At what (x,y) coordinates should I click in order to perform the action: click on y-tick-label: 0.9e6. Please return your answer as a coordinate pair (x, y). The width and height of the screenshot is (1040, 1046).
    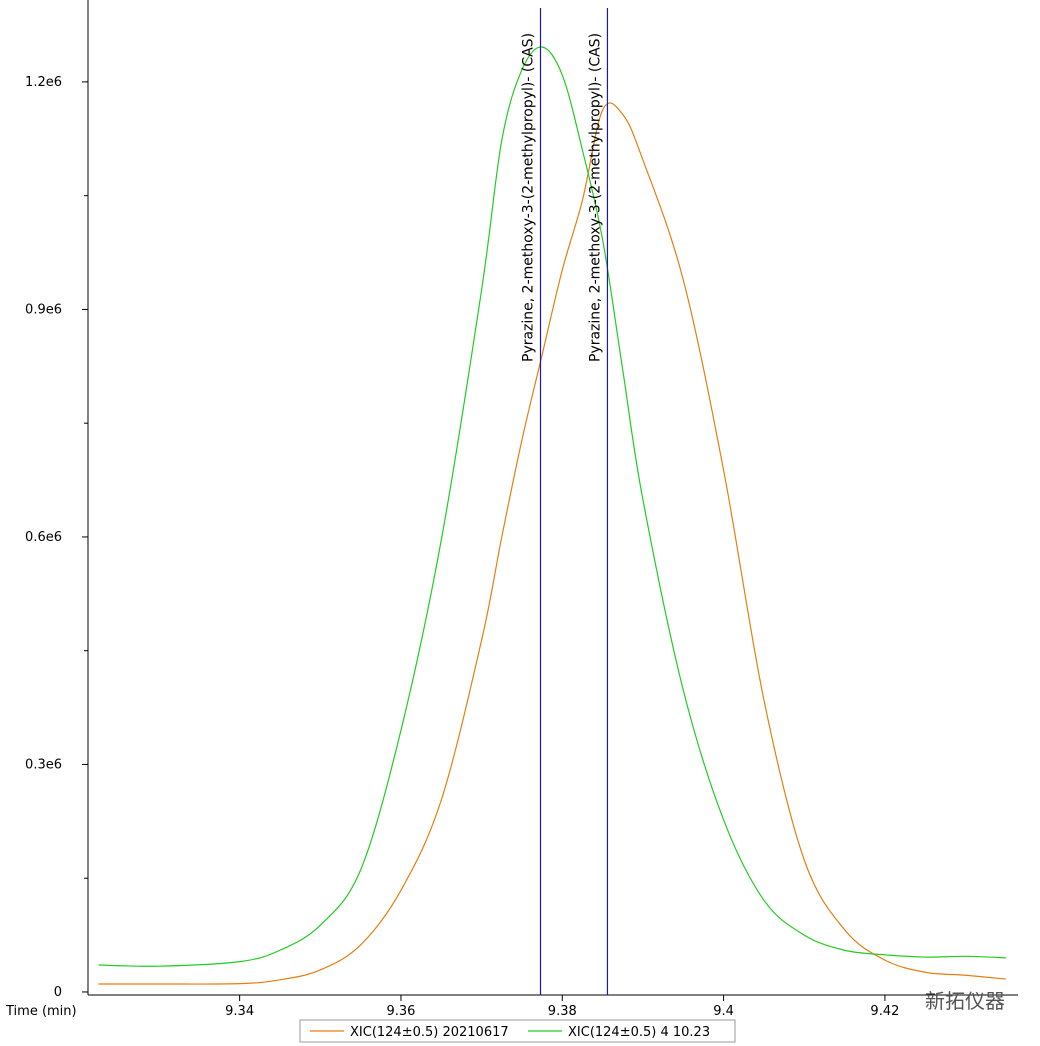
    Looking at the image, I should click on (43, 309).